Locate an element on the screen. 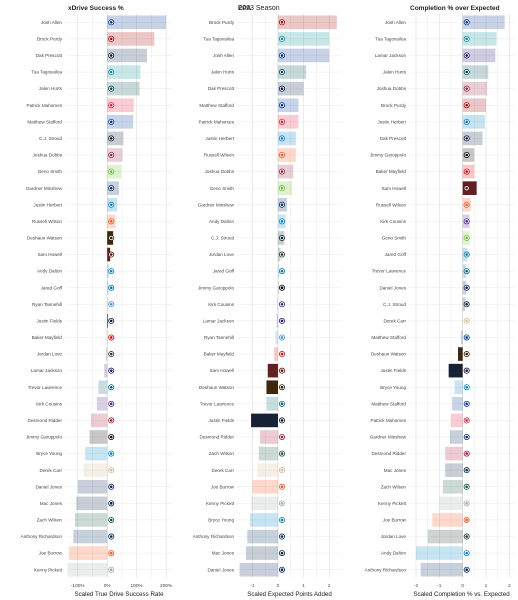  player-name: Tua Tagovailoa is located at coordinates (46, 72).